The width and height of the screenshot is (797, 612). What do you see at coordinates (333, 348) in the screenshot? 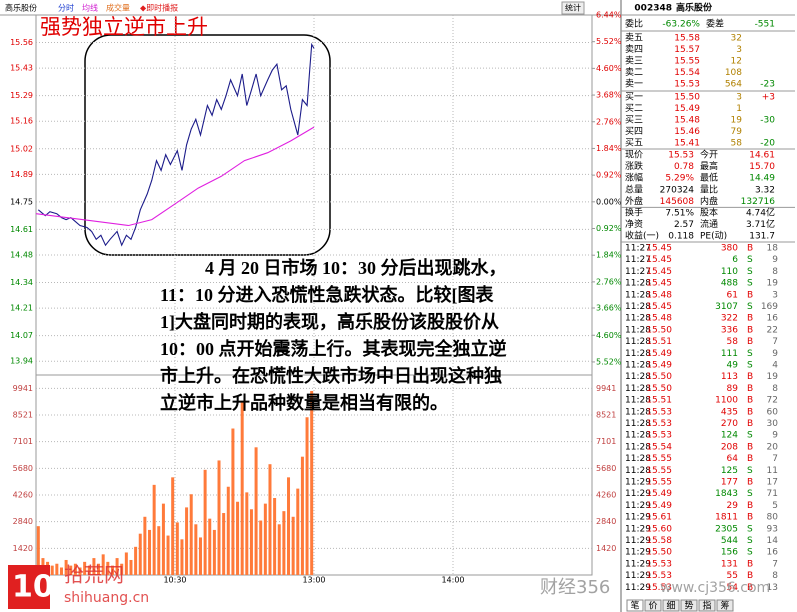
I see `annotation-line: 10：00 点开始震荡上行。其表现完全独立逆` at bounding box center [333, 348].